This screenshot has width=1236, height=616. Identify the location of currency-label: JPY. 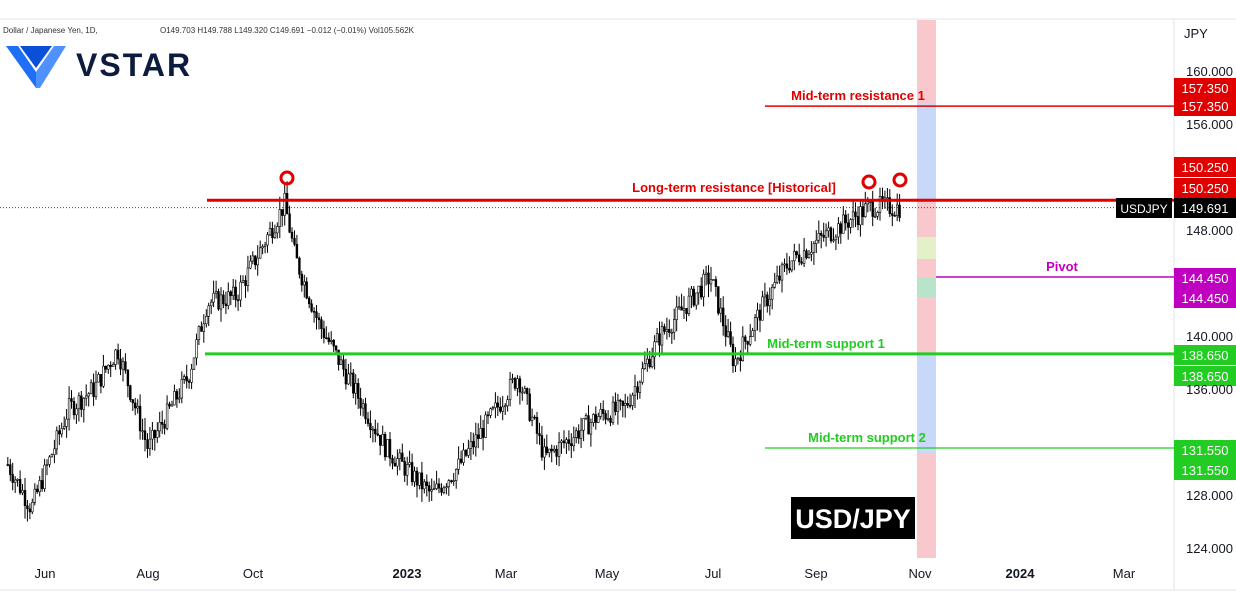
(1196, 33).